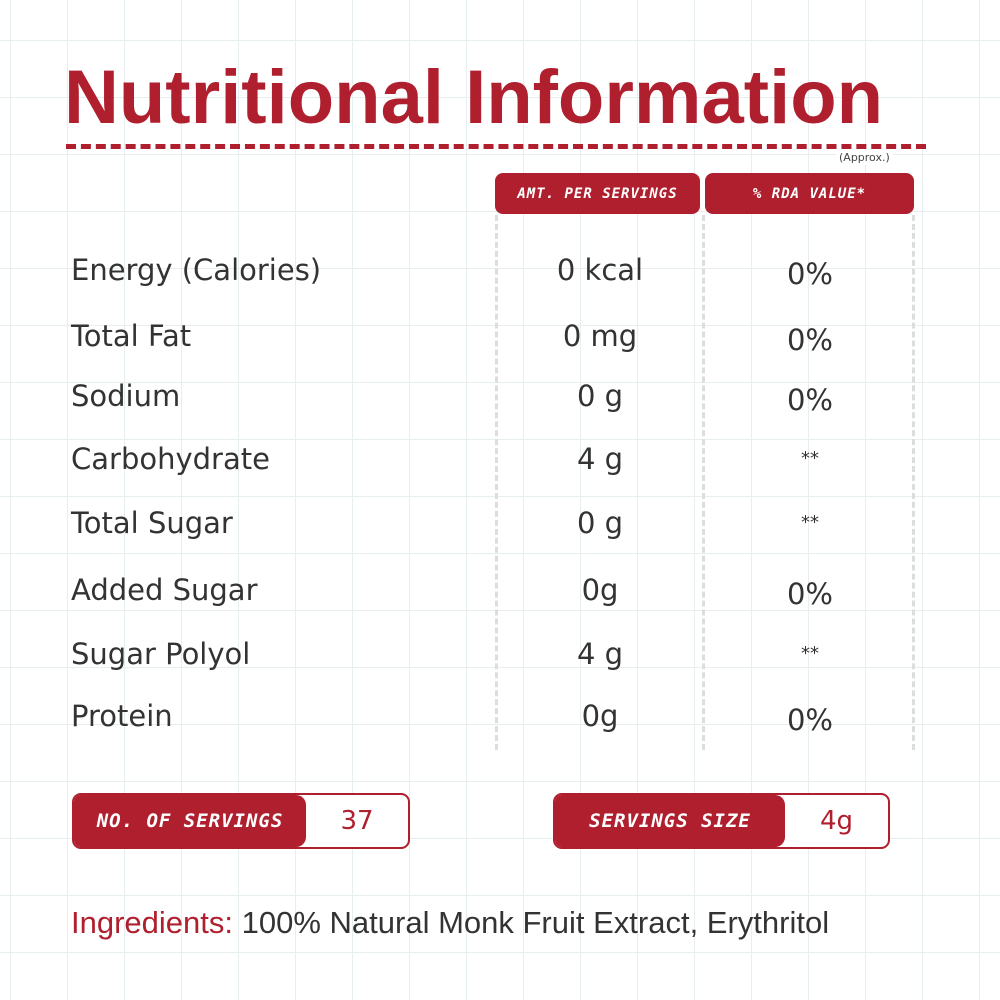 This screenshot has height=1000, width=1000. Describe the element at coordinates (152, 523) in the screenshot. I see `nutrient-label: Total Sugar` at that location.